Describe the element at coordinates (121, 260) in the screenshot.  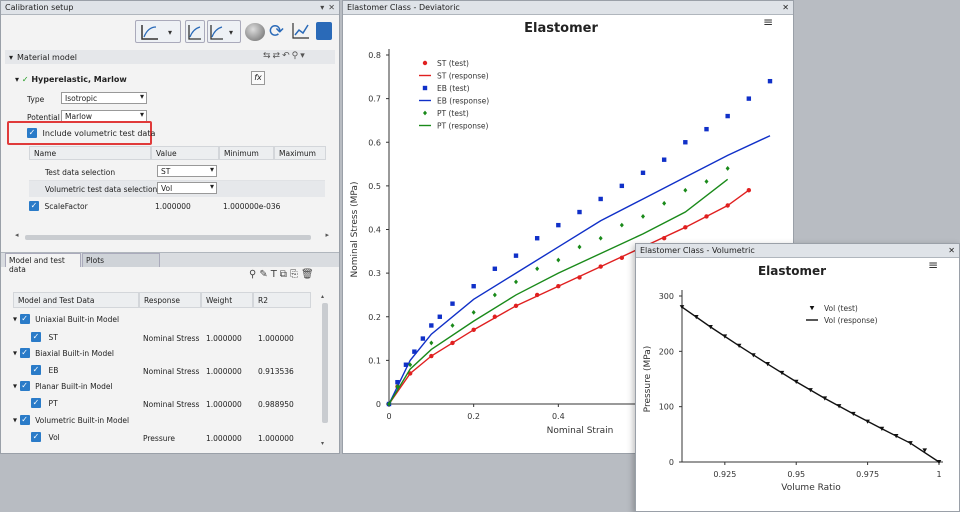
I see `tab-plots: Plots` at that location.